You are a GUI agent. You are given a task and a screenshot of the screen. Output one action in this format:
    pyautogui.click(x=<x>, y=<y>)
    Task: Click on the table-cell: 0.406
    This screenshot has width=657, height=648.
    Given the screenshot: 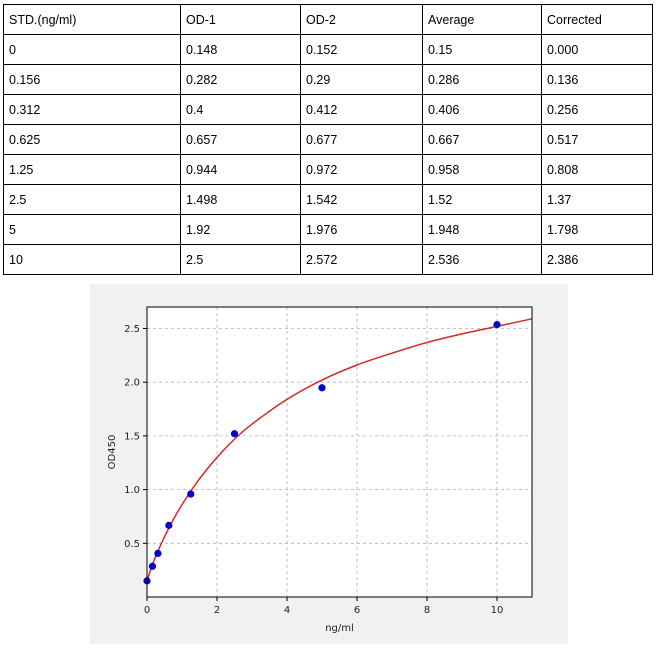 What is the action you would take?
    pyautogui.click(x=482, y=109)
    